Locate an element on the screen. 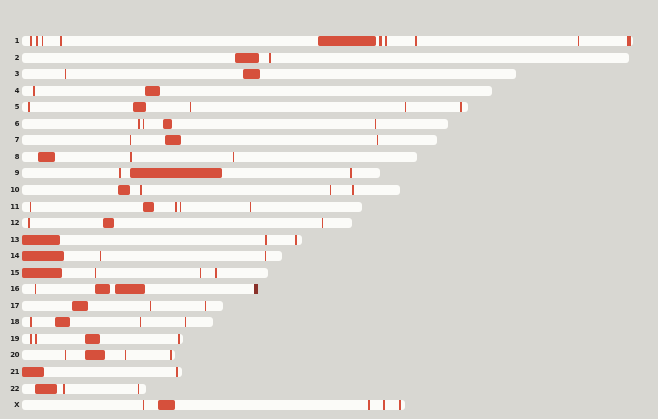  chromosome-row: 6 is located at coordinates (329, 123).